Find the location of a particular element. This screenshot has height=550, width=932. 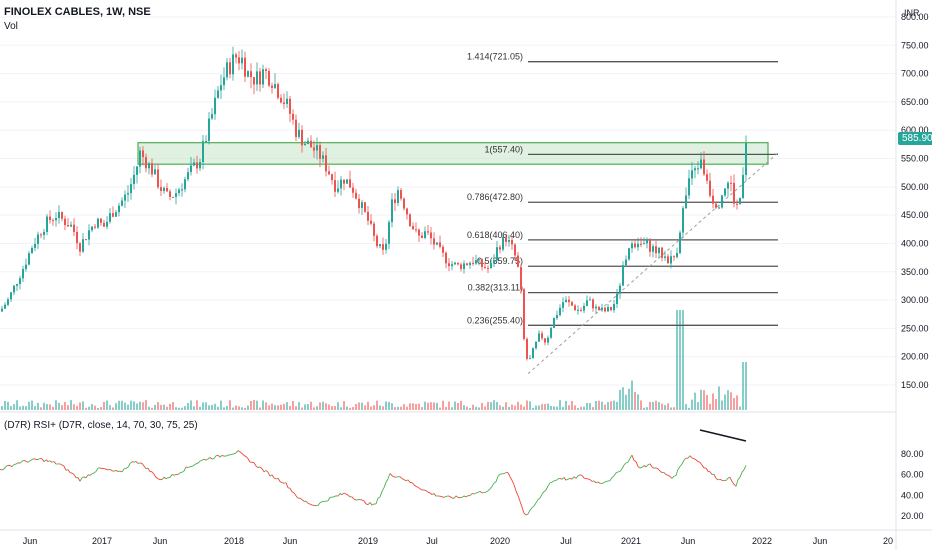

rsi-divergence-line is located at coordinates (723, 435).